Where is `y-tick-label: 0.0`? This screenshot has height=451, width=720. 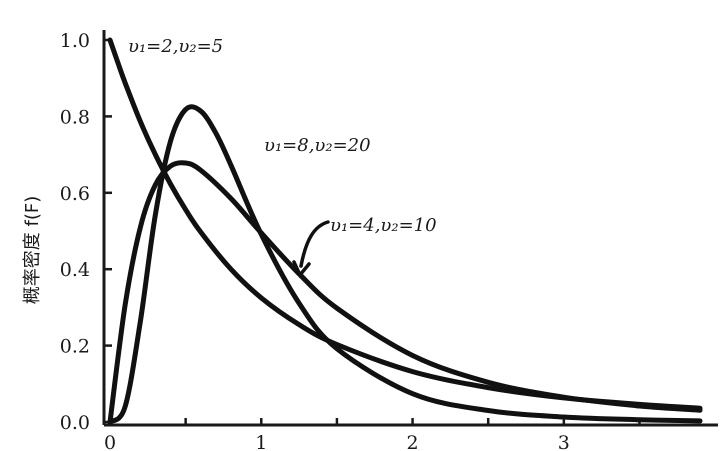
y-tick-label: 0.0 is located at coordinates (75, 423).